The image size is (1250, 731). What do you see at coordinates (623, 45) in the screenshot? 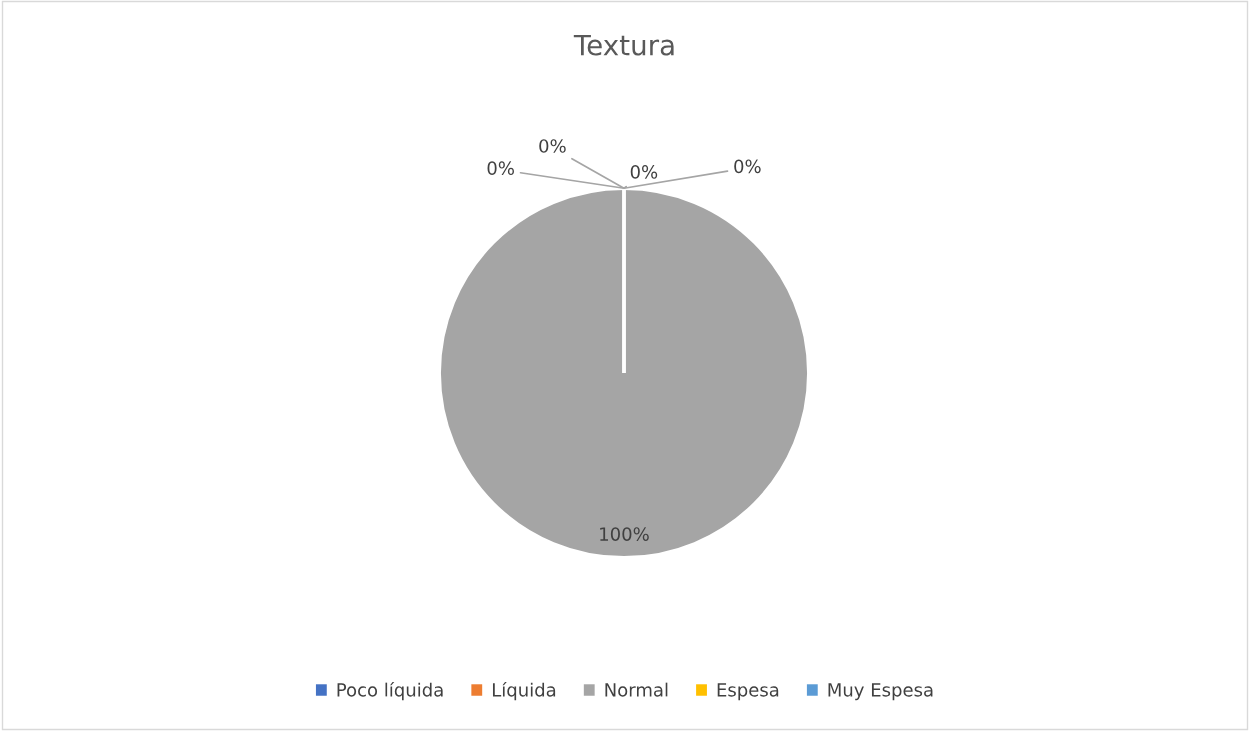
I see `chart-title: Textura` at bounding box center [623, 45].